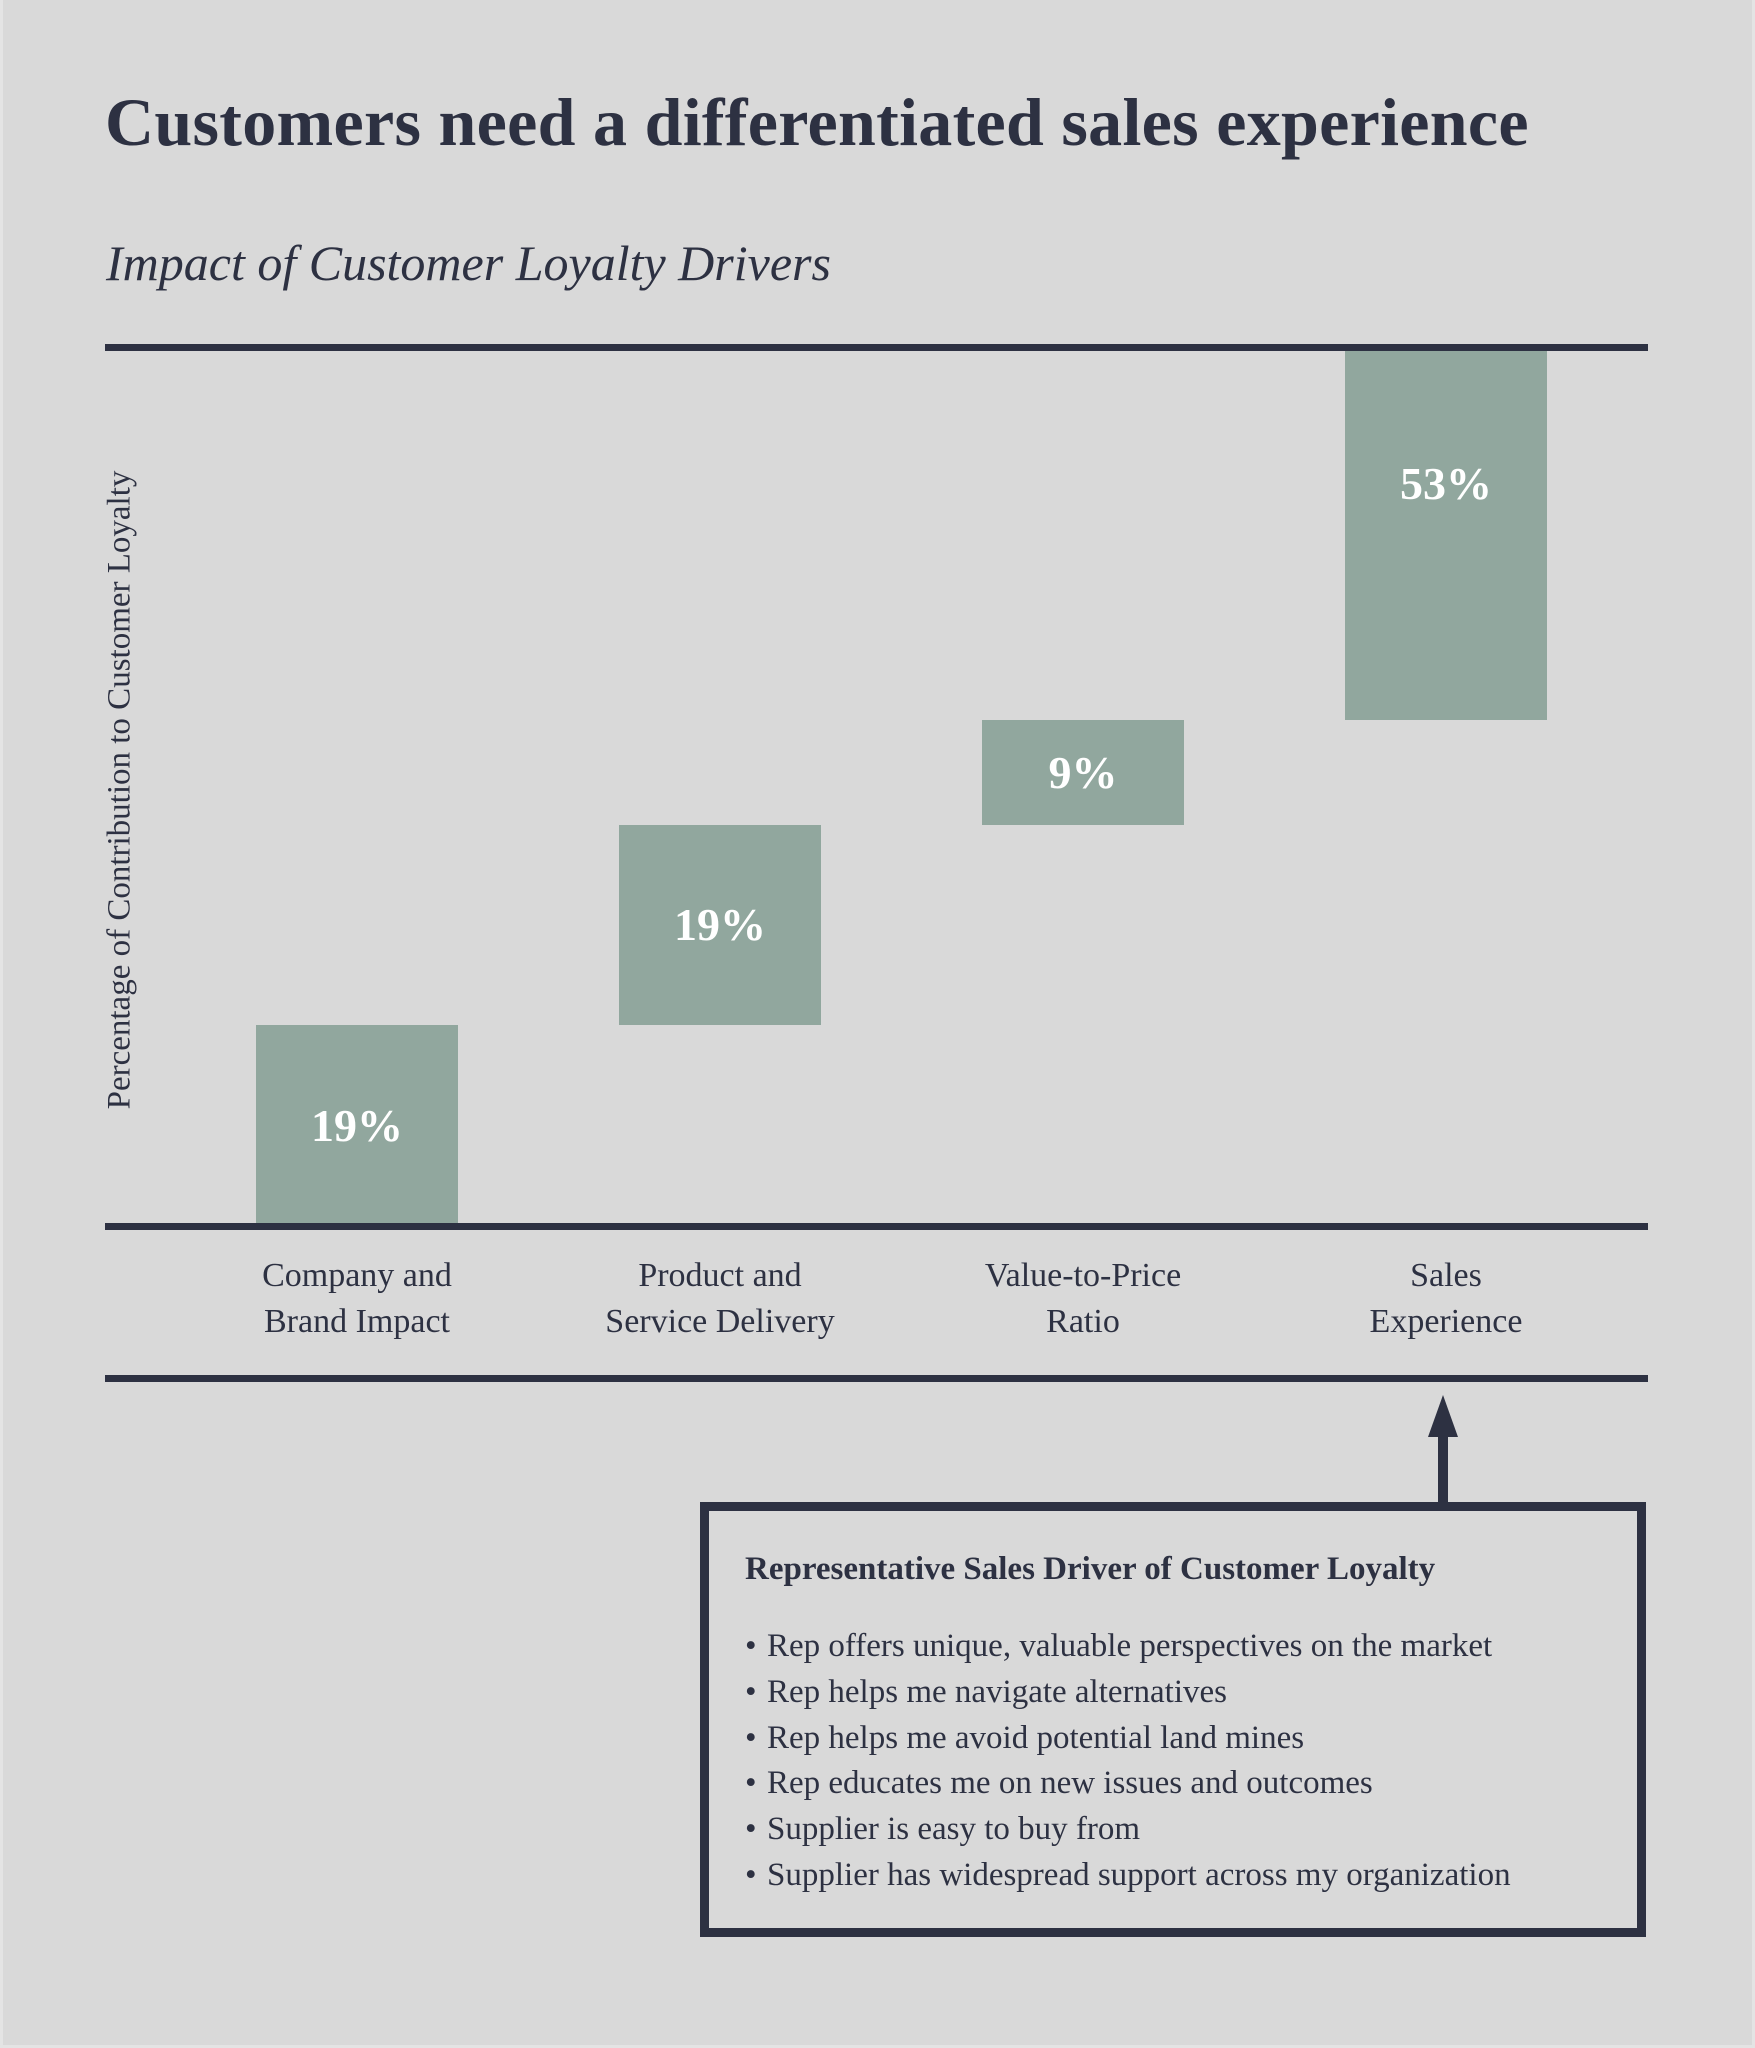 The height and width of the screenshot is (2048, 1755). I want to click on x-tick-label: Sales Experience, so click(1446, 1299).